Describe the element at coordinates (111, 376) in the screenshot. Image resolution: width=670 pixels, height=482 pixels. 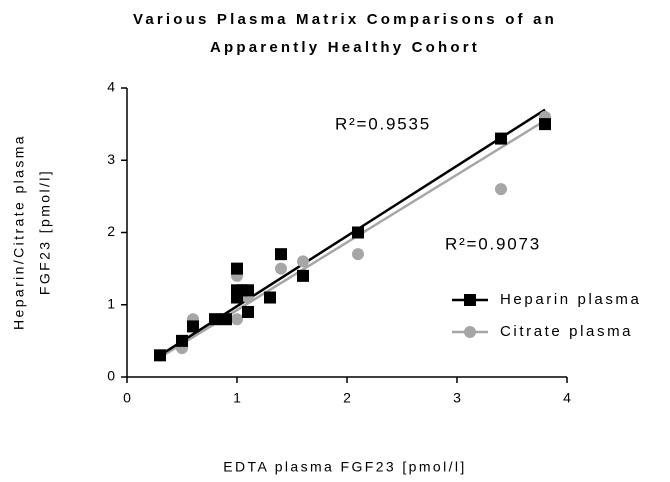
I see `y-tick-label: 0` at that location.